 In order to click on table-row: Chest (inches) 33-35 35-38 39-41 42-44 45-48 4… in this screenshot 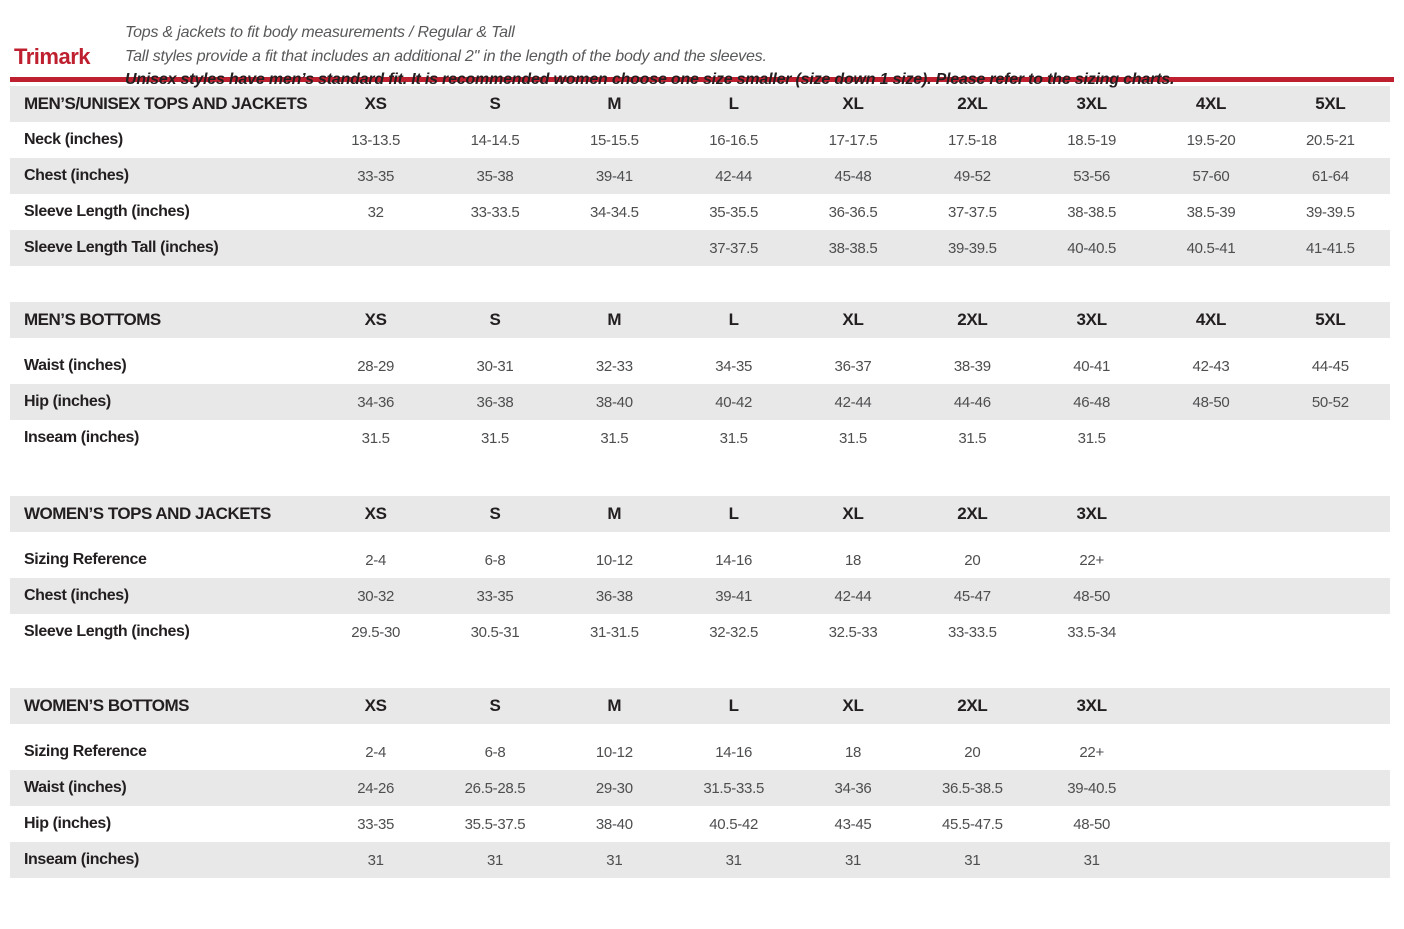, I will do `click(700, 176)`.